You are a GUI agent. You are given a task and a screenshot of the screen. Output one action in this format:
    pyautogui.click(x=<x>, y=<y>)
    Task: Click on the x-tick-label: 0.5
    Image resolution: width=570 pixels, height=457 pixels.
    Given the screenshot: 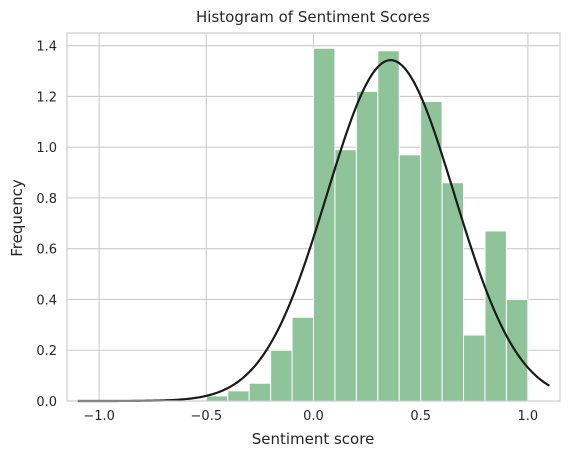 What is the action you would take?
    pyautogui.click(x=420, y=416)
    